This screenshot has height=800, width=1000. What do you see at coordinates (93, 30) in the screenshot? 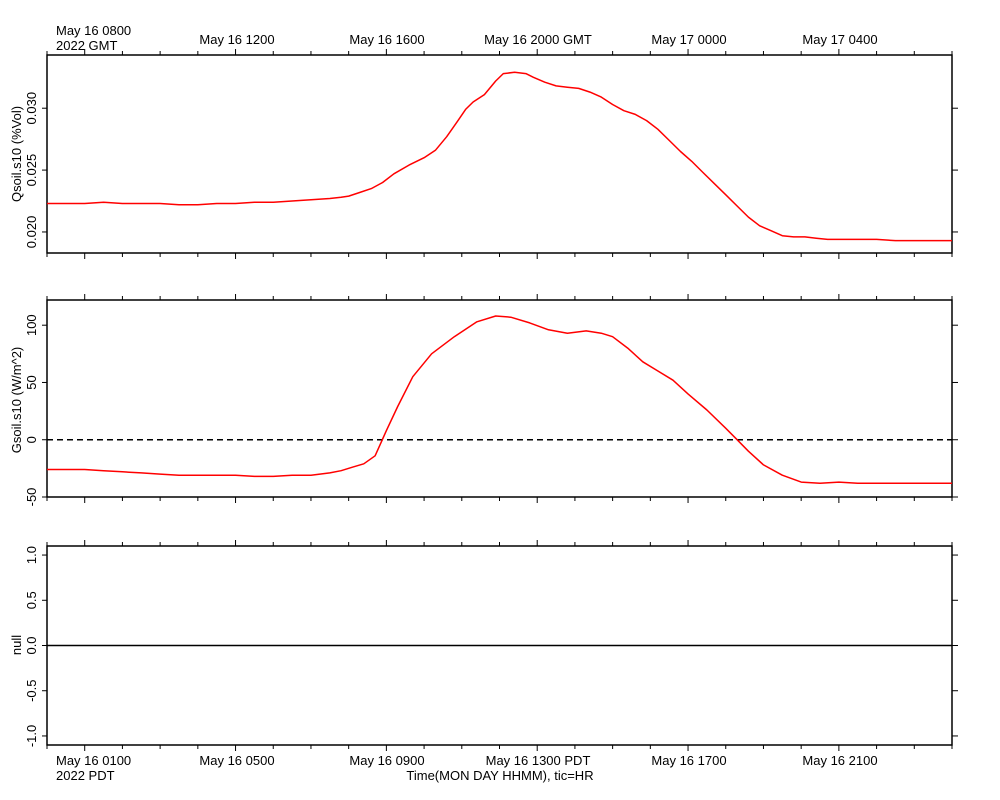
I see `top-axis-first-label-line1: May 16 0800` at bounding box center [93, 30].